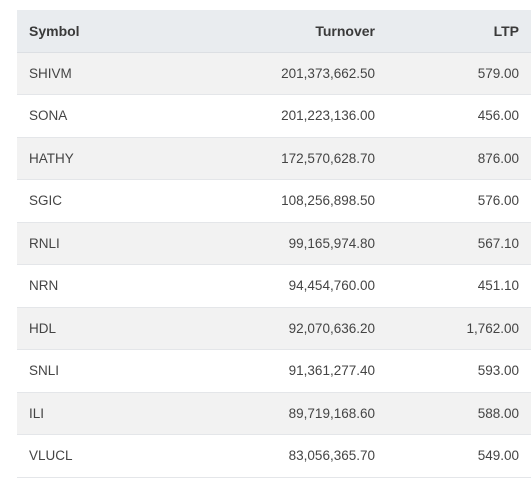 Image resolution: width=532 pixels, height=478 pixels. I want to click on cell-ltp: 549.00, so click(498, 456).